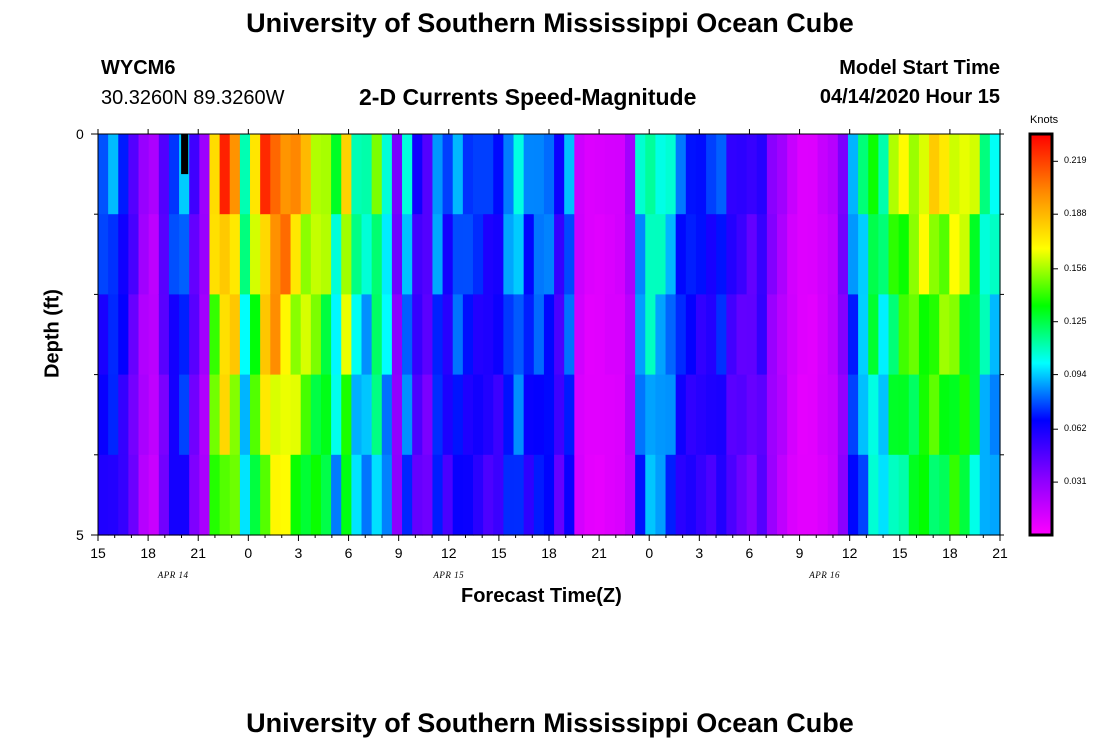 This screenshot has width=1100, height=750. I want to click on y-tick-label: 0, so click(80, 134).